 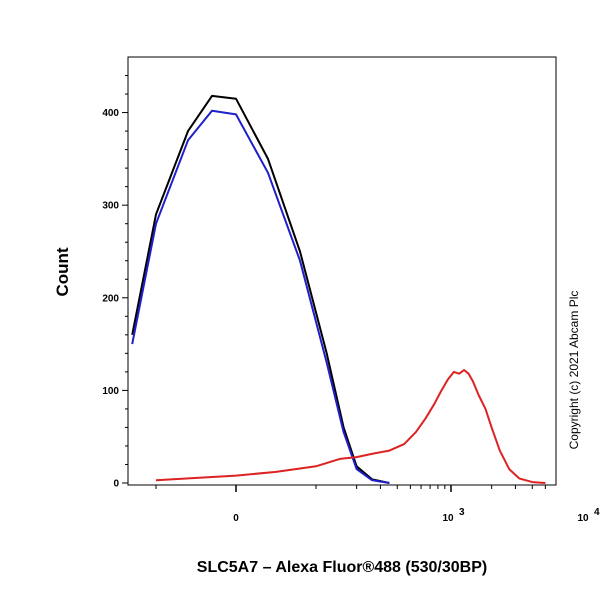 What do you see at coordinates (110, 298) in the screenshot?
I see `y-tick-label: 200` at bounding box center [110, 298].